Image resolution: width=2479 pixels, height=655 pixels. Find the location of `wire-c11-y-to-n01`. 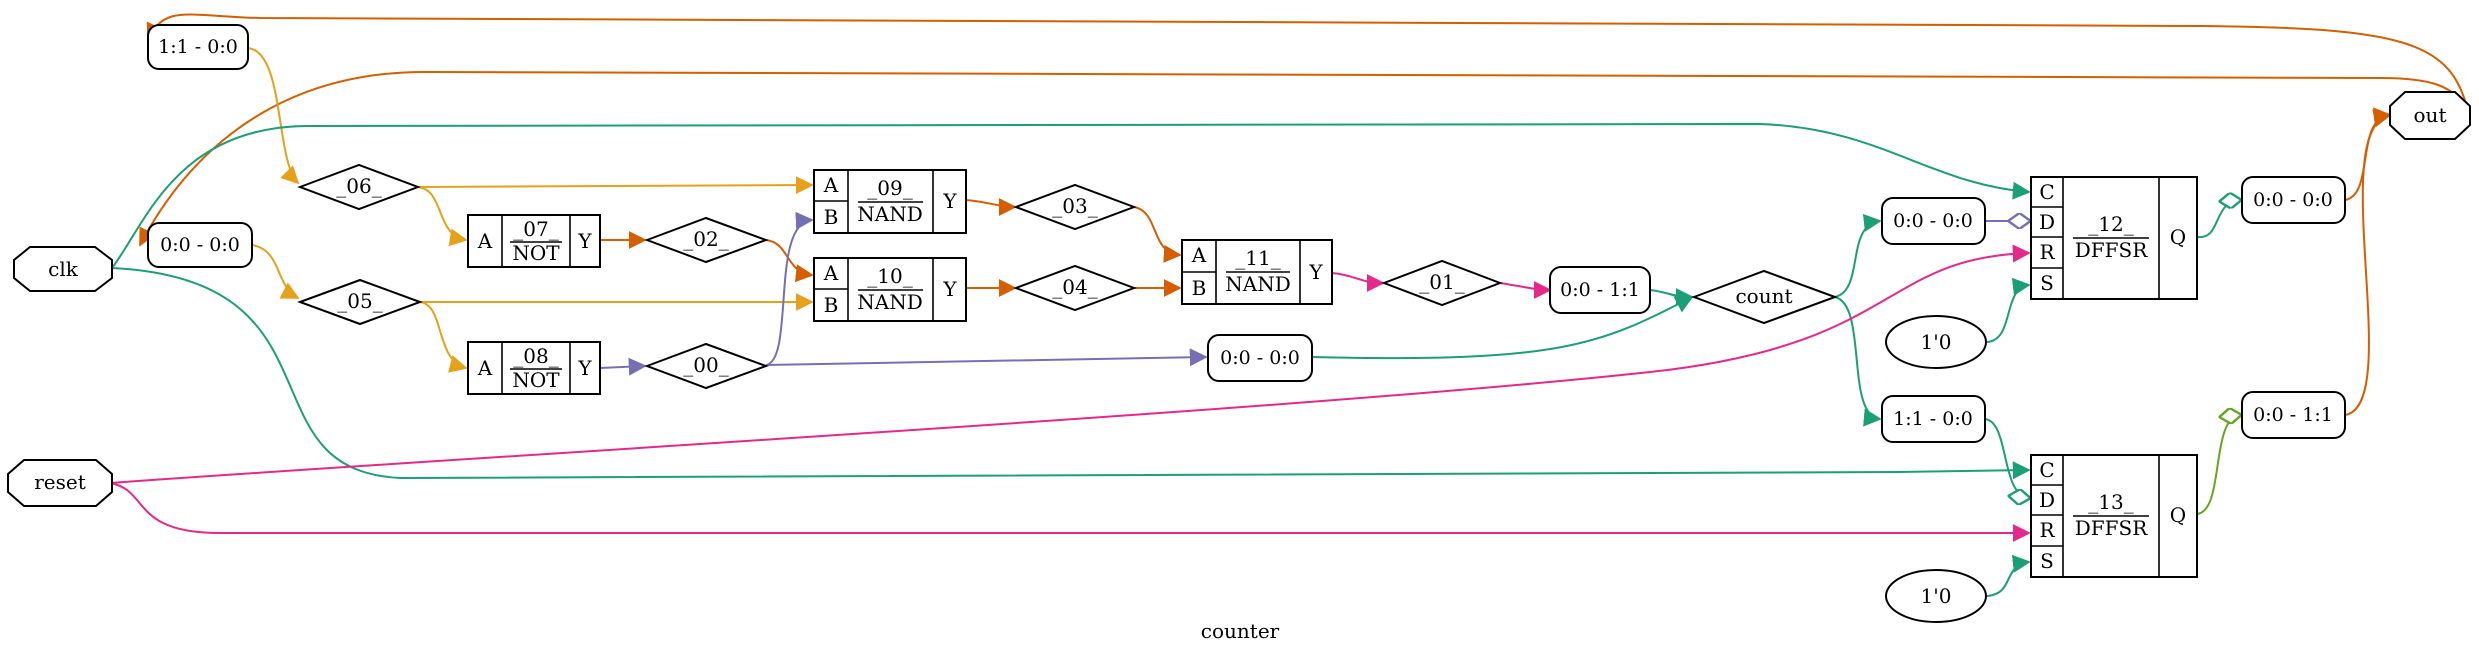

wire-c11-y-to-n01 is located at coordinates (1358, 282).